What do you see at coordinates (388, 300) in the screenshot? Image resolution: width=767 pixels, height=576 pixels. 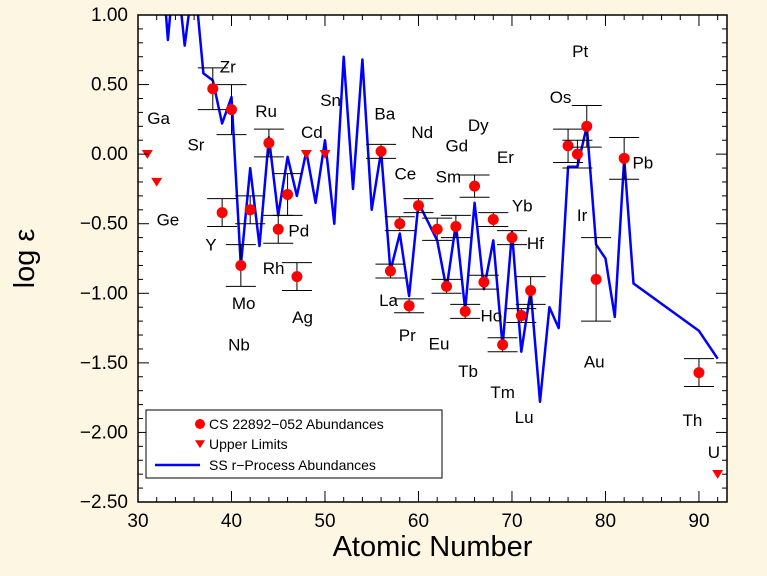 I see `element-label: La` at bounding box center [388, 300].